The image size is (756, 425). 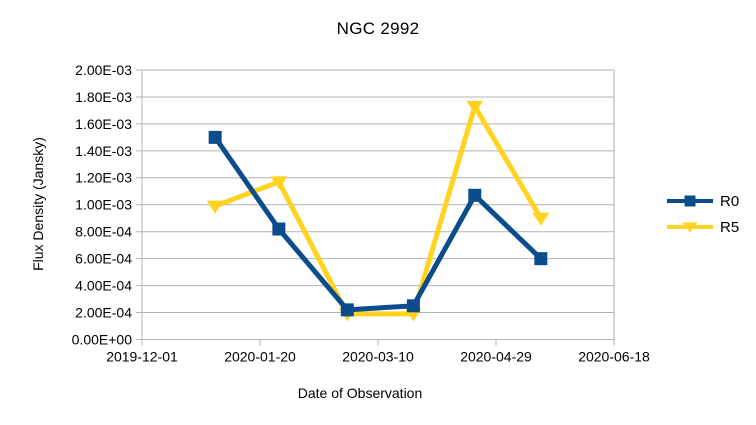 I want to click on y-tick-label: 1.20E-03, so click(x=103, y=178).